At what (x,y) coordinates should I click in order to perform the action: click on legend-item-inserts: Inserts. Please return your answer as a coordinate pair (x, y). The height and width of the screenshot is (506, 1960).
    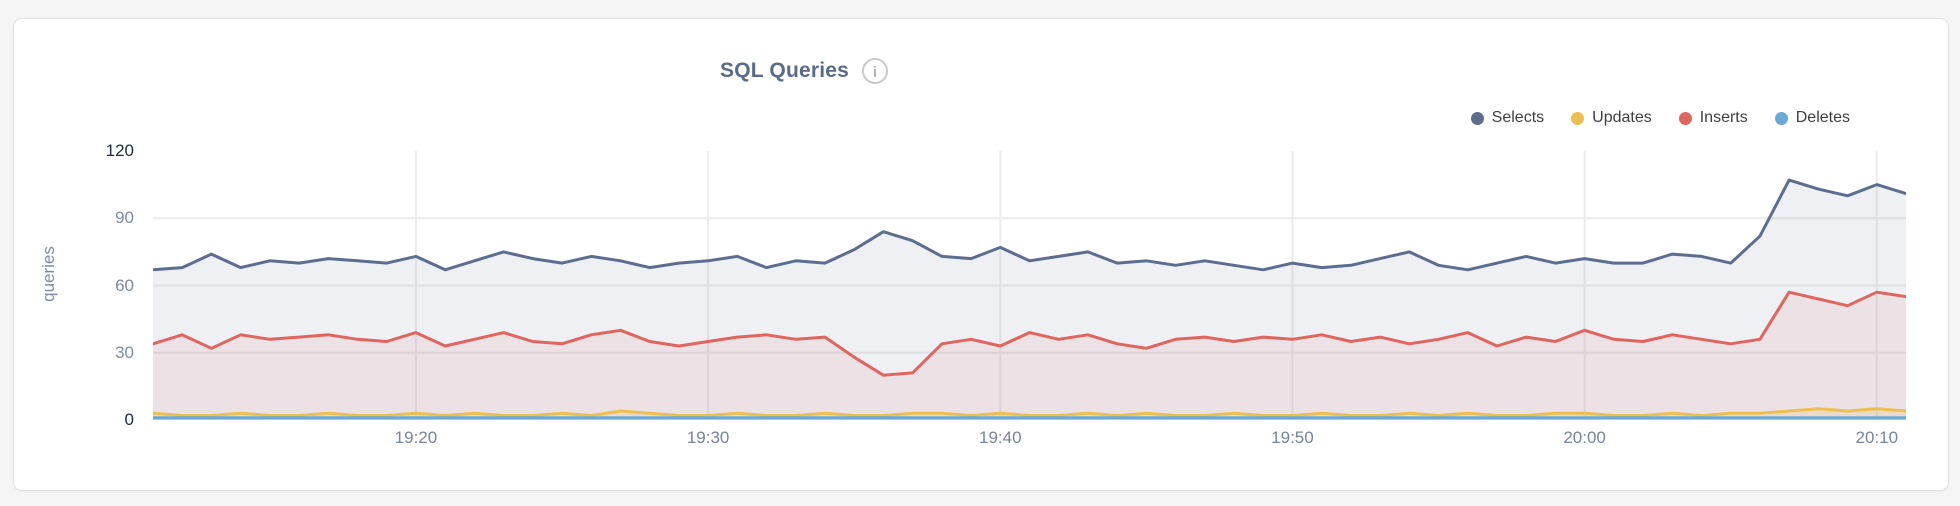
    Looking at the image, I should click on (1713, 118).